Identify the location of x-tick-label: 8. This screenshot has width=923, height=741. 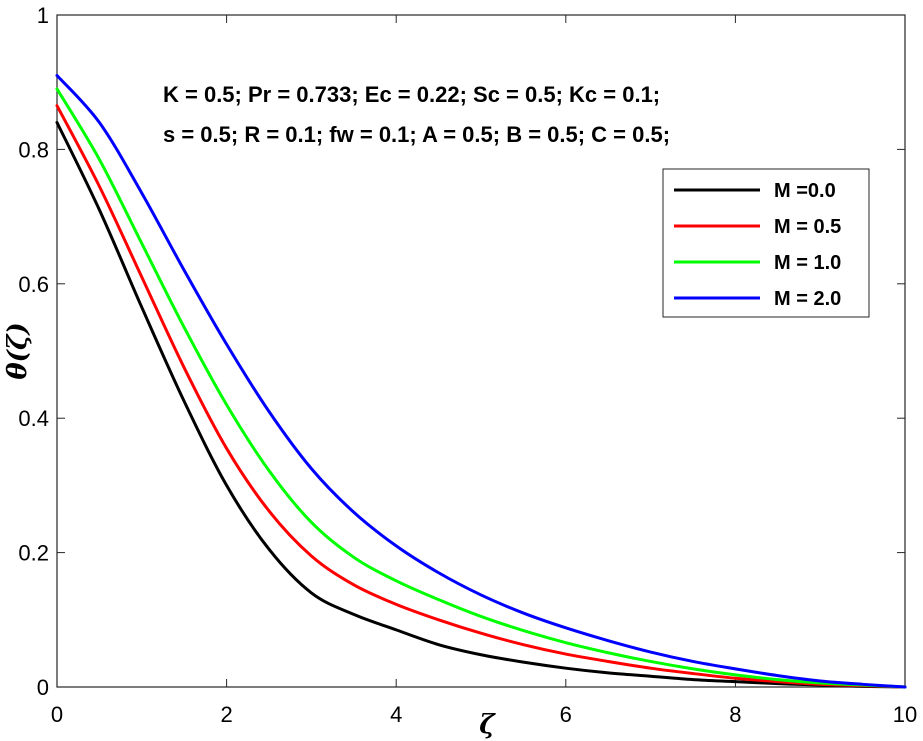
(735, 714).